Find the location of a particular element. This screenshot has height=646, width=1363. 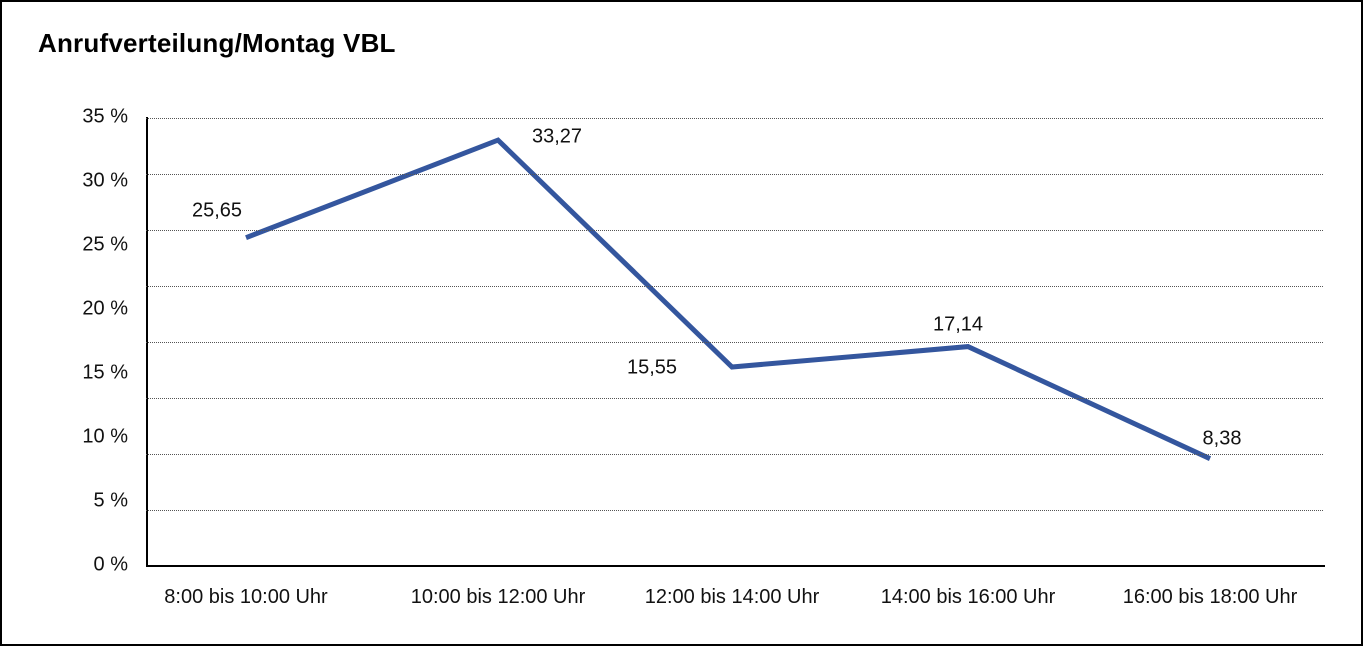

y-axis-tick-label: 0 % is located at coordinates (110, 564).